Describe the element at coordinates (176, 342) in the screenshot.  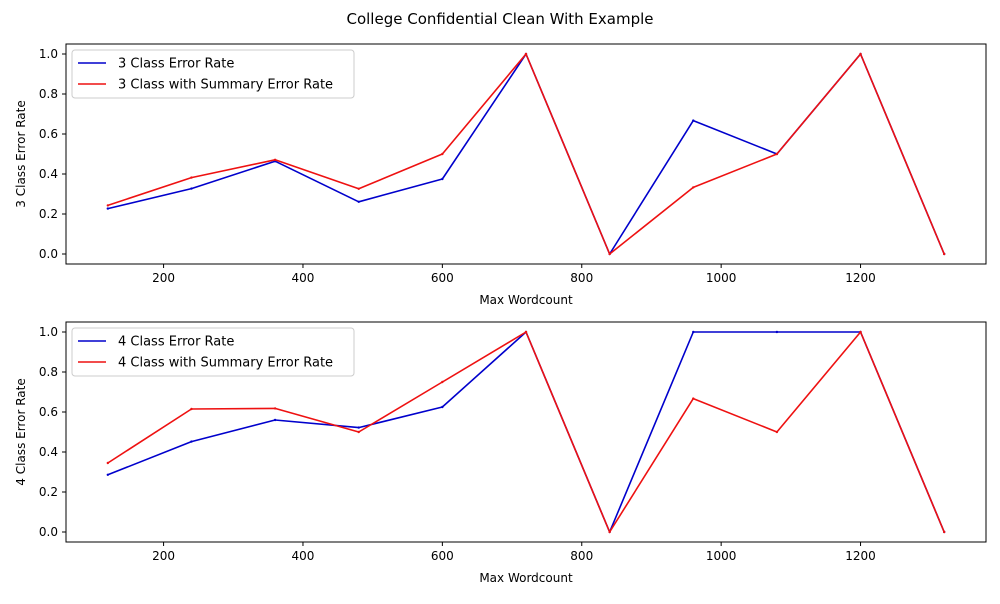
I see `legend-entry-label: 4 Class Error Rate` at that location.